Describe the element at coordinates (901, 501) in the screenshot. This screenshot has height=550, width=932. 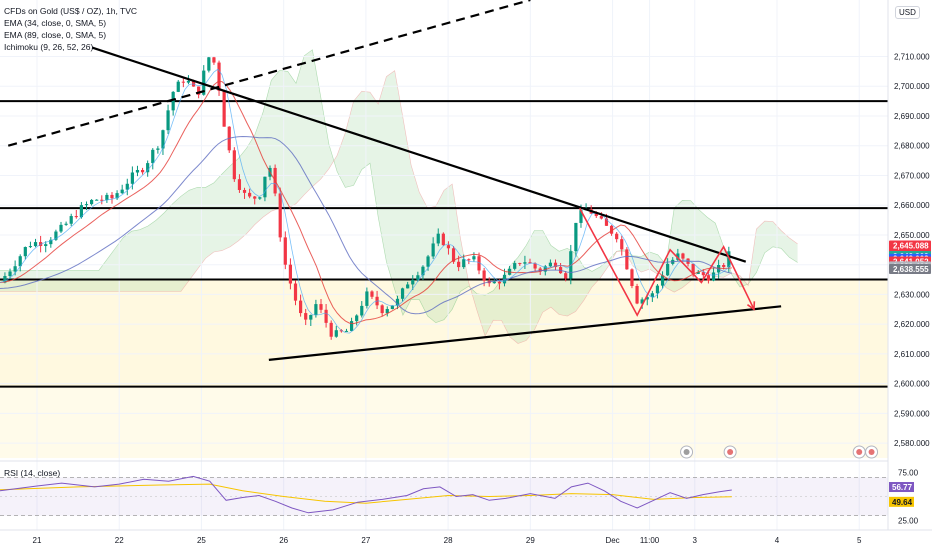
I see `rsi-value-box` at that location.